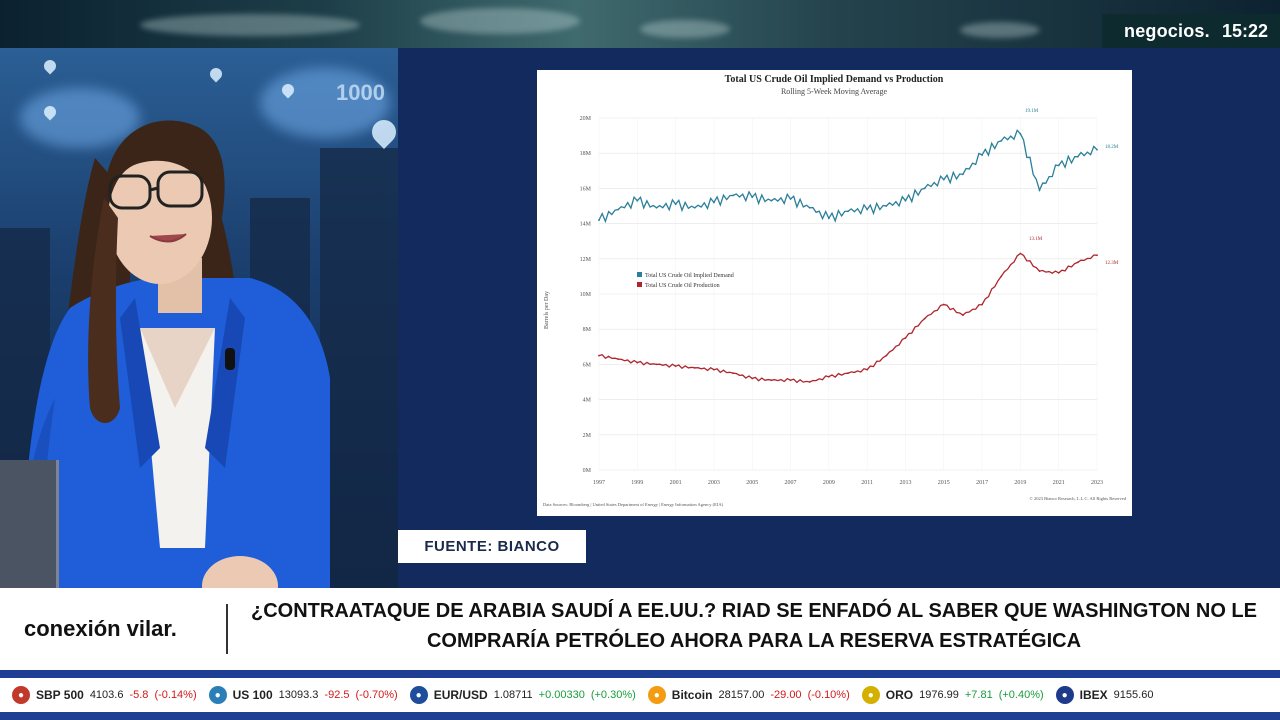  I want to click on ticker-item: ● SBP 500 4103.6 -5.8 (-0.14%), so click(104, 695).